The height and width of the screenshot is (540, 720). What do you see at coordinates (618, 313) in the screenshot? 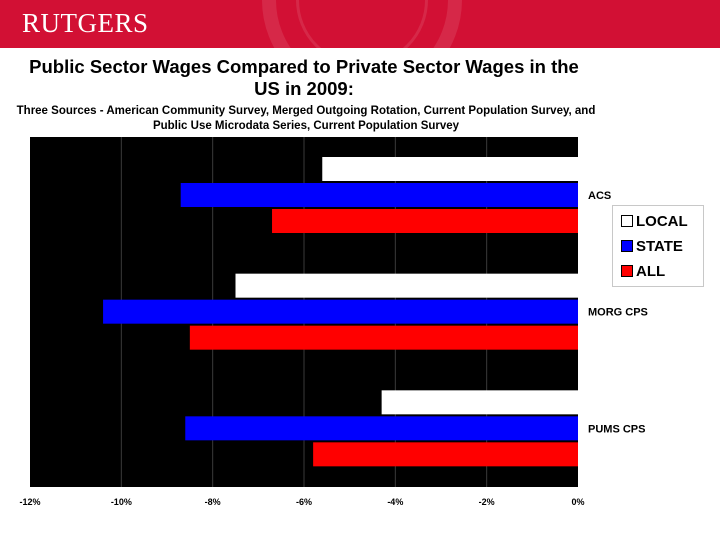
I see `category-label: MORG CPS` at bounding box center [618, 313].